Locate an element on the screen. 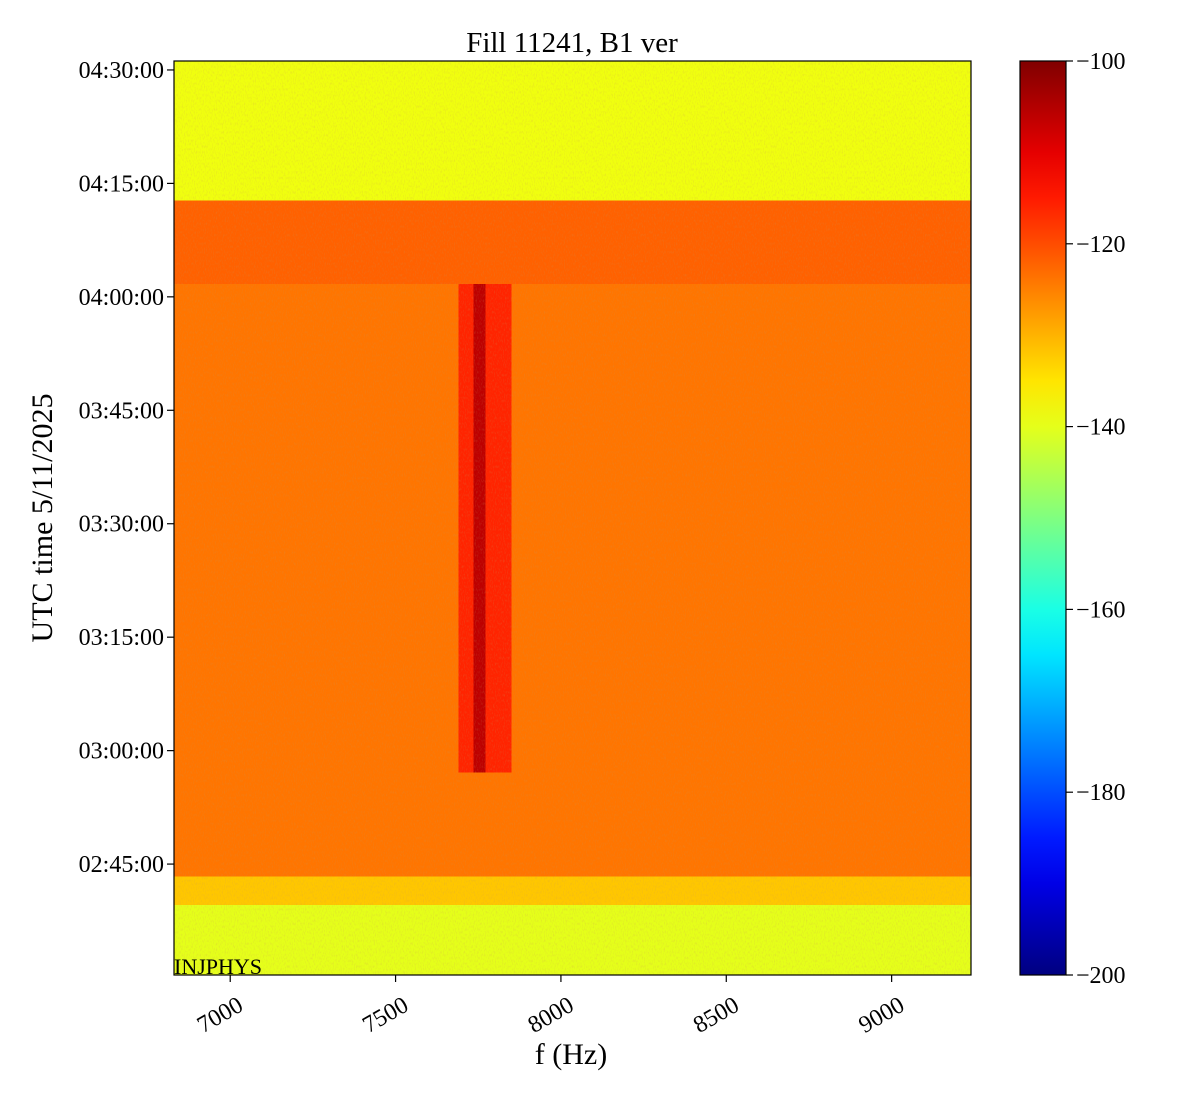 This screenshot has width=1200, height=1105. colorbar-tick-label: −140 is located at coordinates (1101, 428).